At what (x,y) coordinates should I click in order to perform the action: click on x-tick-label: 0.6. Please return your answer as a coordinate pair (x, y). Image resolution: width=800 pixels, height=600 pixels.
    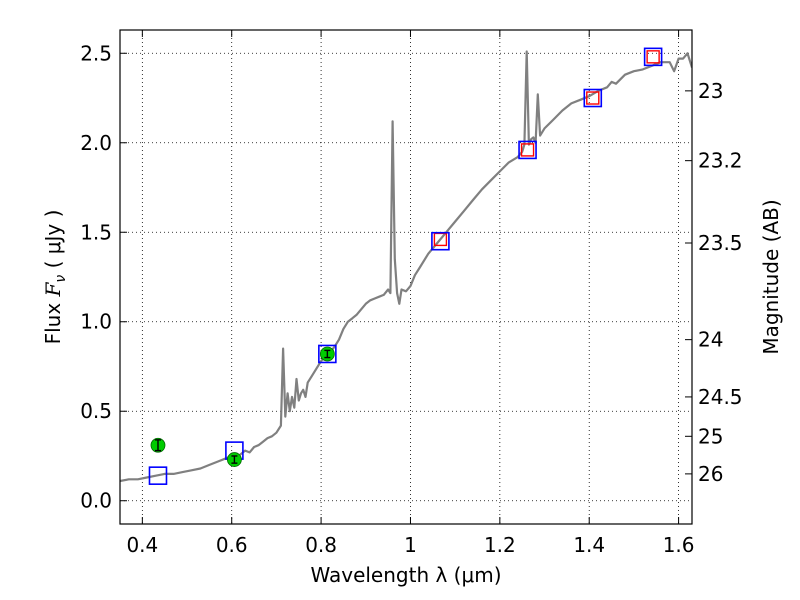
    Looking at the image, I should click on (232, 545).